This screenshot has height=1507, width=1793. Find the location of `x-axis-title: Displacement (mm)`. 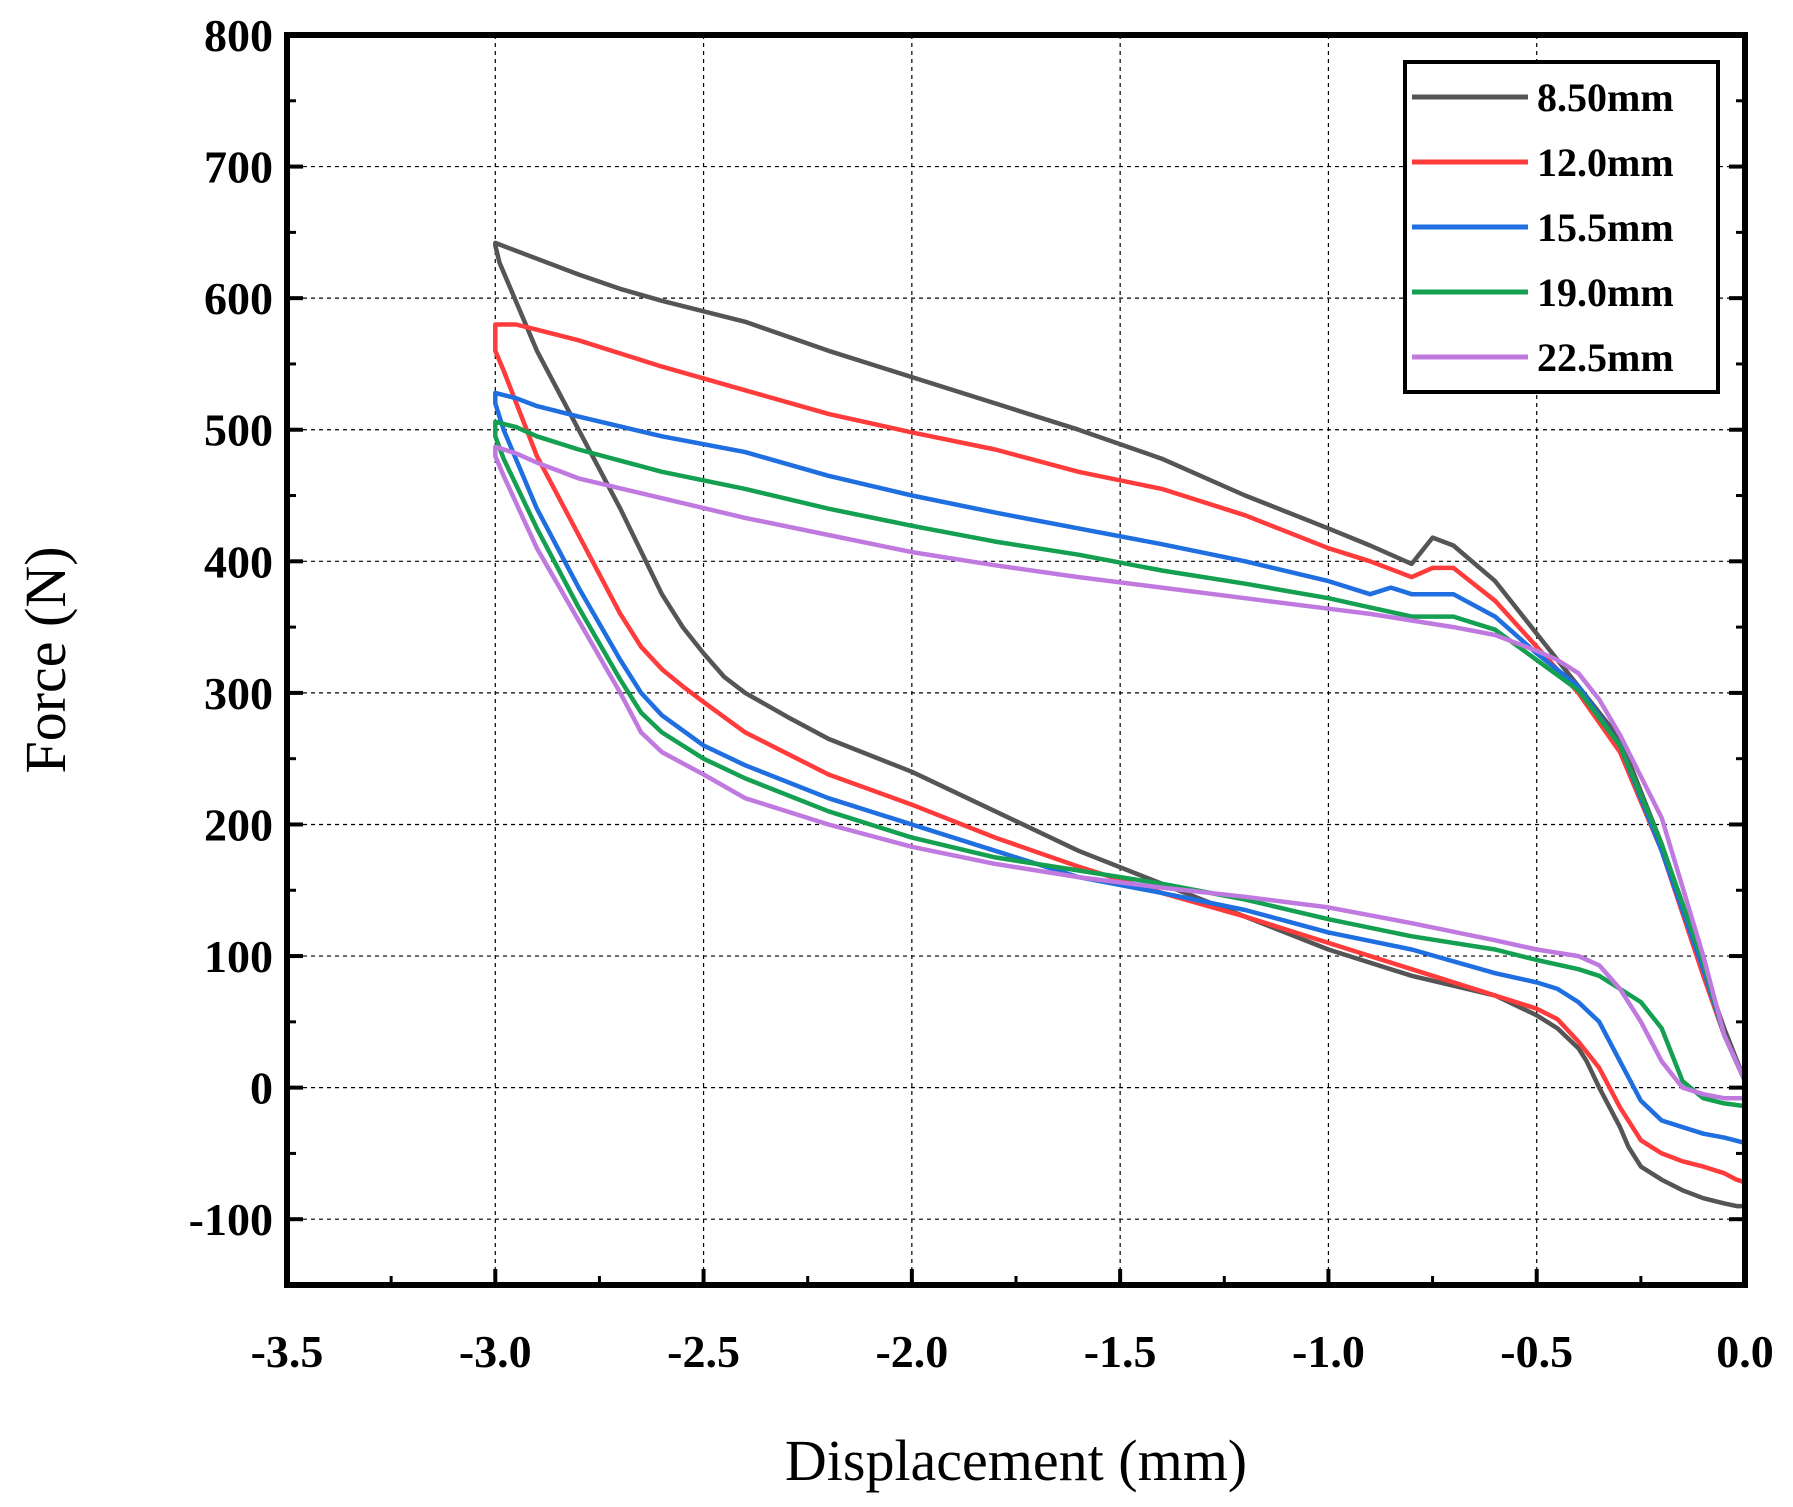

x-axis-title: Displacement (mm) is located at coordinates (1016, 1460).